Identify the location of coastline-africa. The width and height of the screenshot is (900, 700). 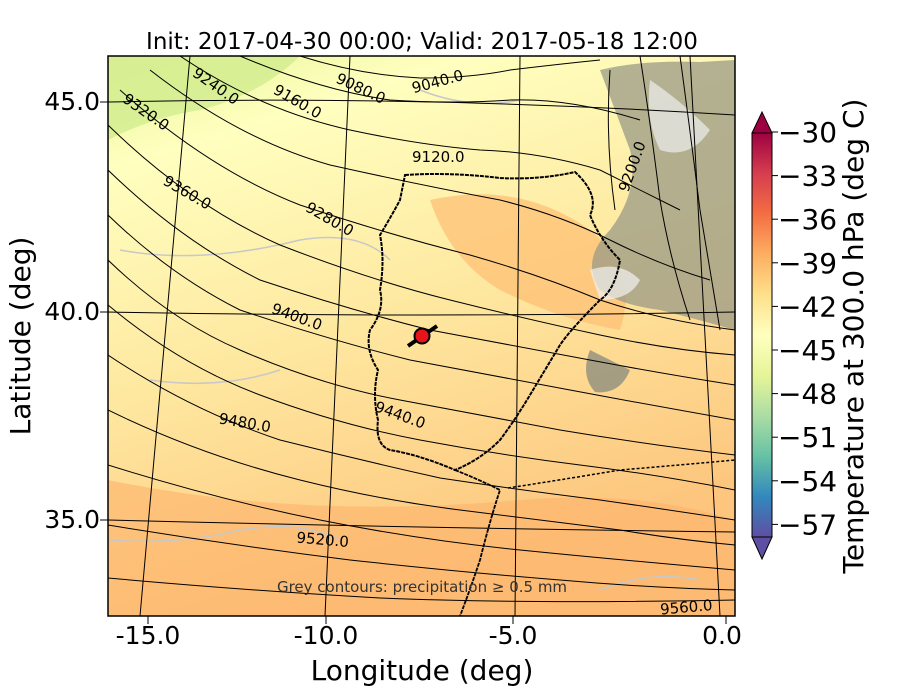
(478, 542).